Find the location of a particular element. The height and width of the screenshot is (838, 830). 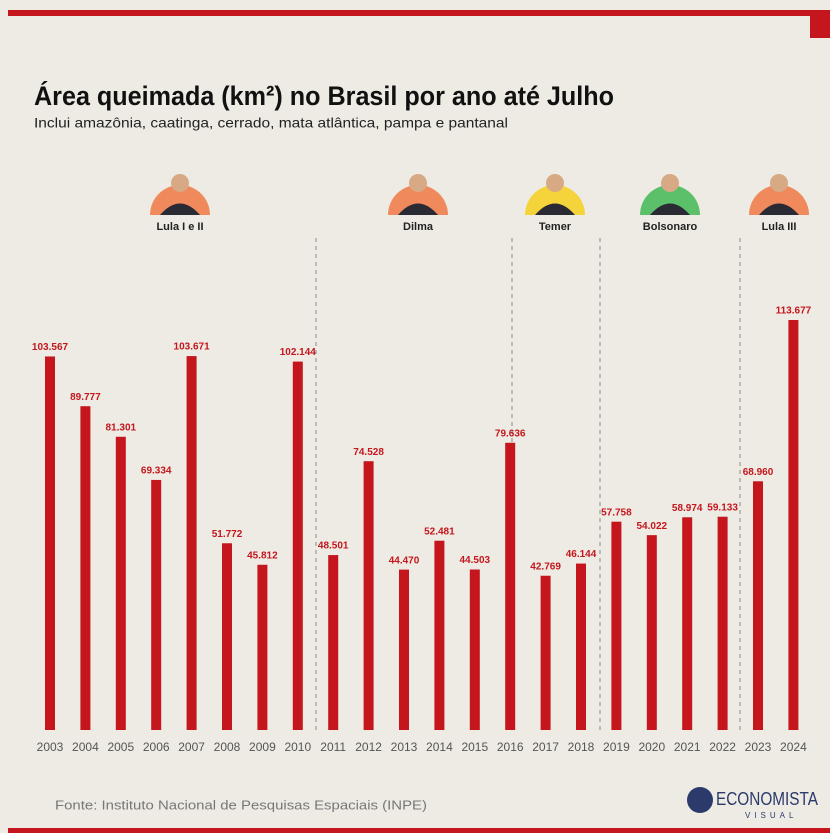

brand-sub: VISUAL is located at coordinates (771, 815).